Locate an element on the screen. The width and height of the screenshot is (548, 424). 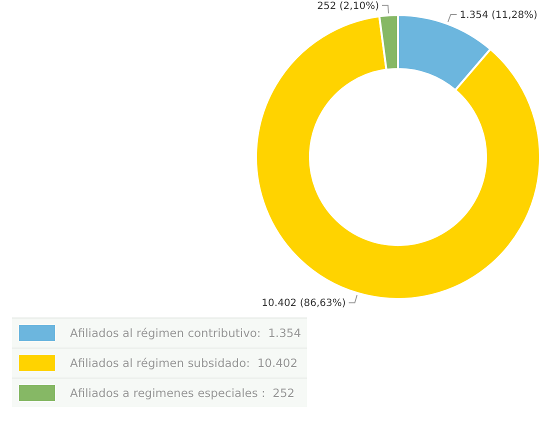
legend-label: Afiliados al régimen contributivo: 1.354 is located at coordinates (186, 333).